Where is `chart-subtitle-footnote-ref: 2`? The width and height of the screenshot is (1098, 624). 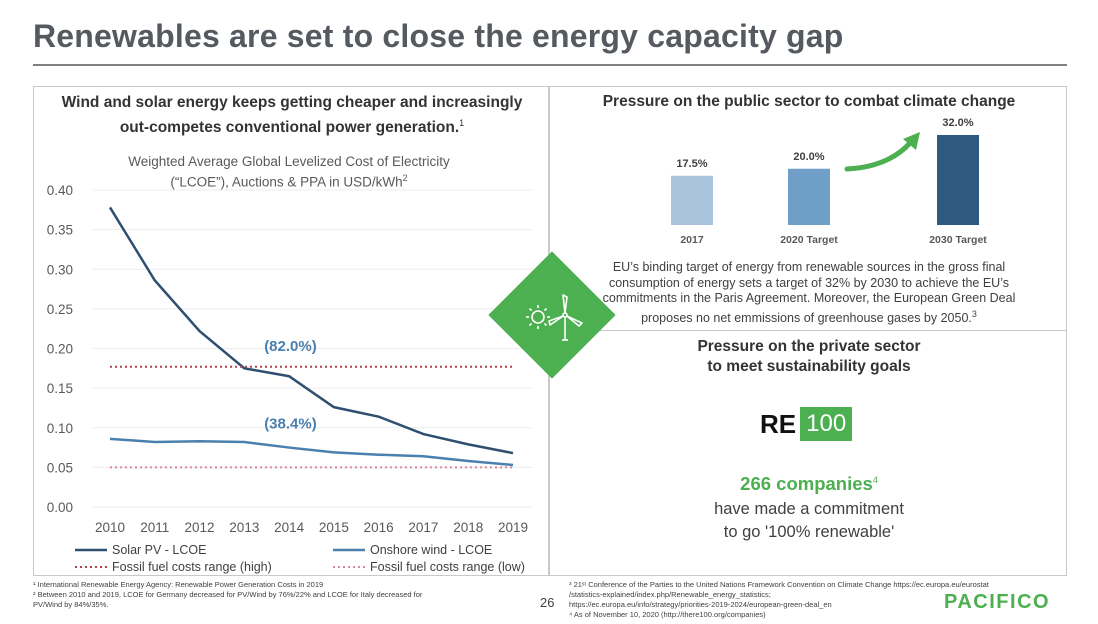
chart-subtitle-footnote-ref: 2 is located at coordinates (405, 178).